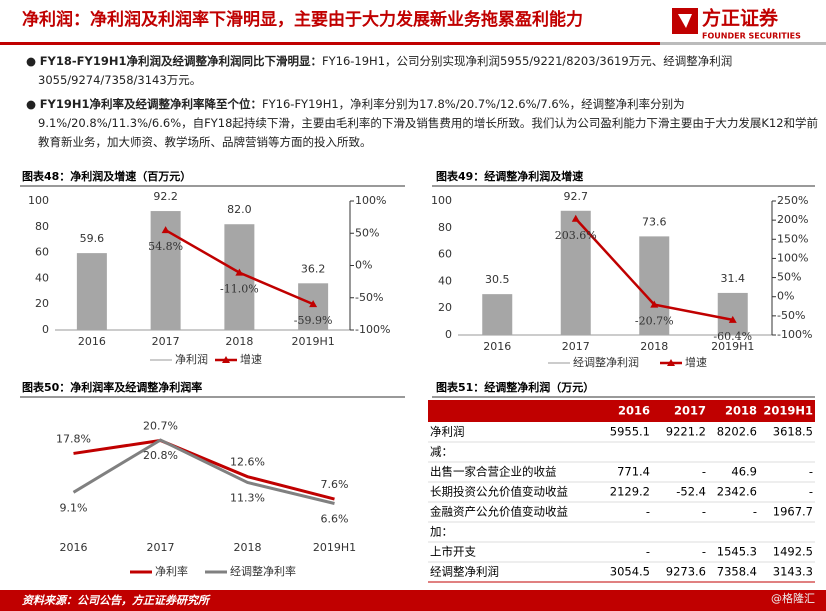  I want to click on column-header: 2019H1, so click(788, 411).